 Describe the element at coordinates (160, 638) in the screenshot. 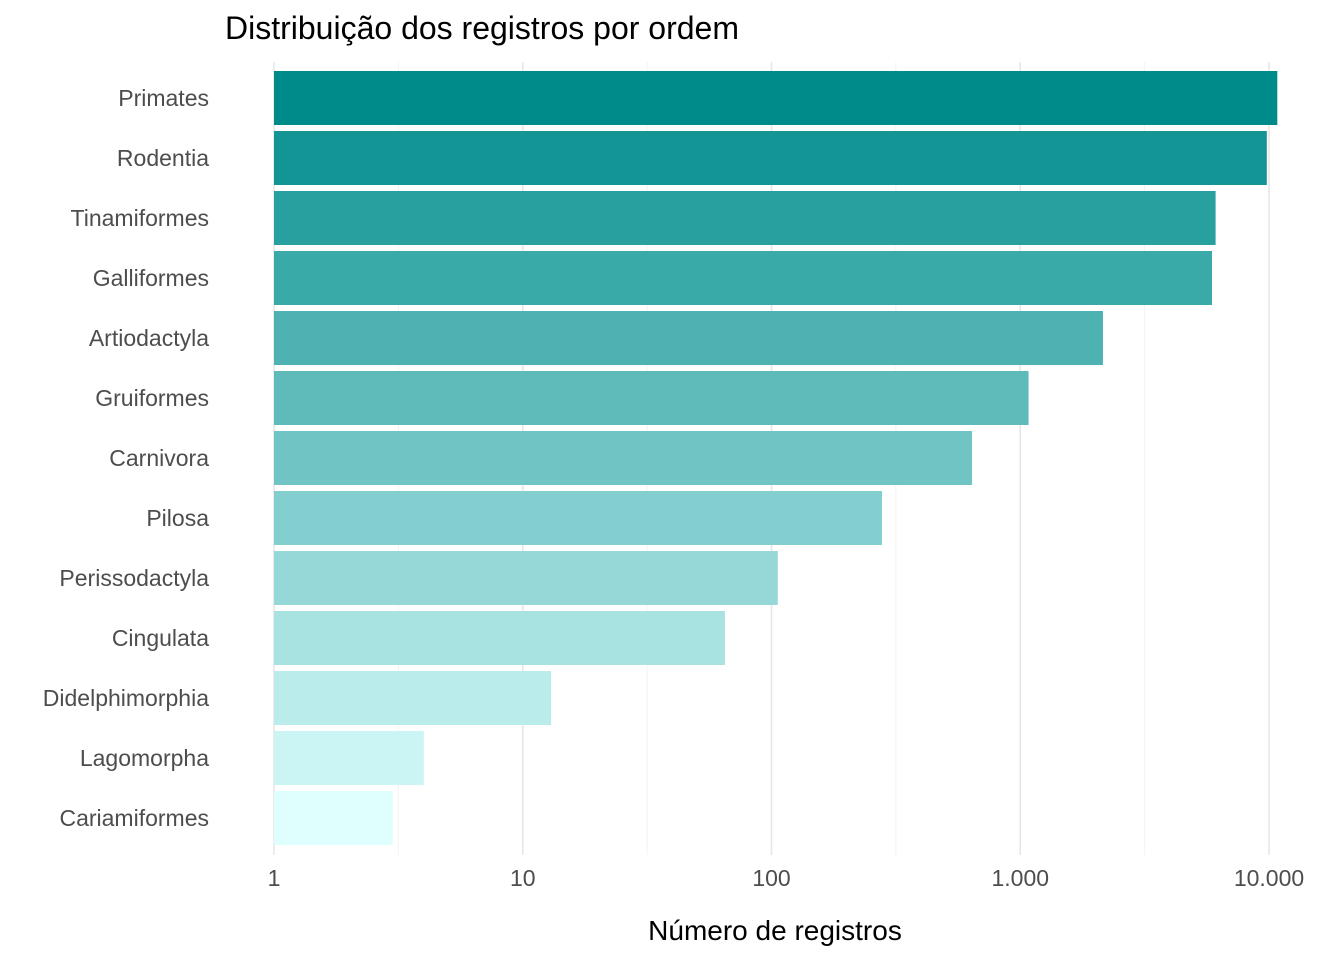

I see `category-label: Cingulata` at that location.